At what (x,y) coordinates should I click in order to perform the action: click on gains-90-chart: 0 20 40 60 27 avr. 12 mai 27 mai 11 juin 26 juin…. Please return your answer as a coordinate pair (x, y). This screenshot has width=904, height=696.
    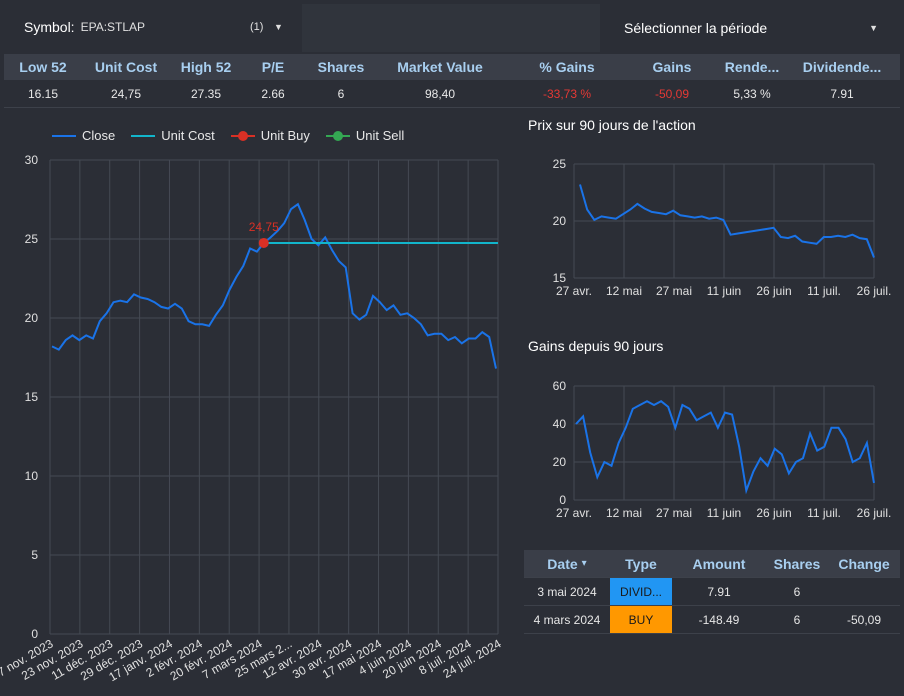
    Looking at the image, I should click on (722, 449).